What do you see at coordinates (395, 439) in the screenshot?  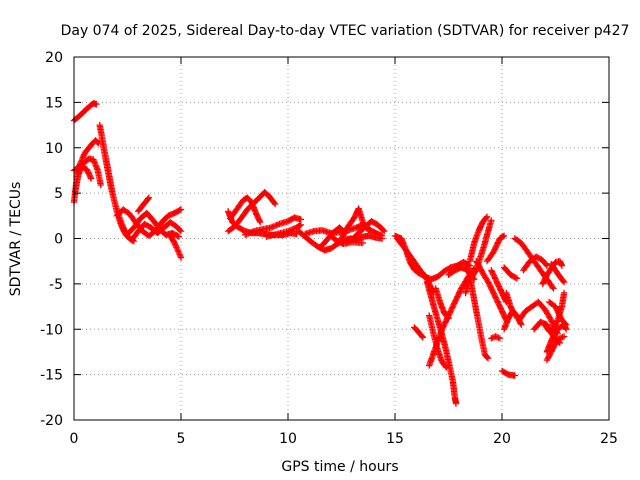 I see `x-tick-label: 15` at bounding box center [395, 439].